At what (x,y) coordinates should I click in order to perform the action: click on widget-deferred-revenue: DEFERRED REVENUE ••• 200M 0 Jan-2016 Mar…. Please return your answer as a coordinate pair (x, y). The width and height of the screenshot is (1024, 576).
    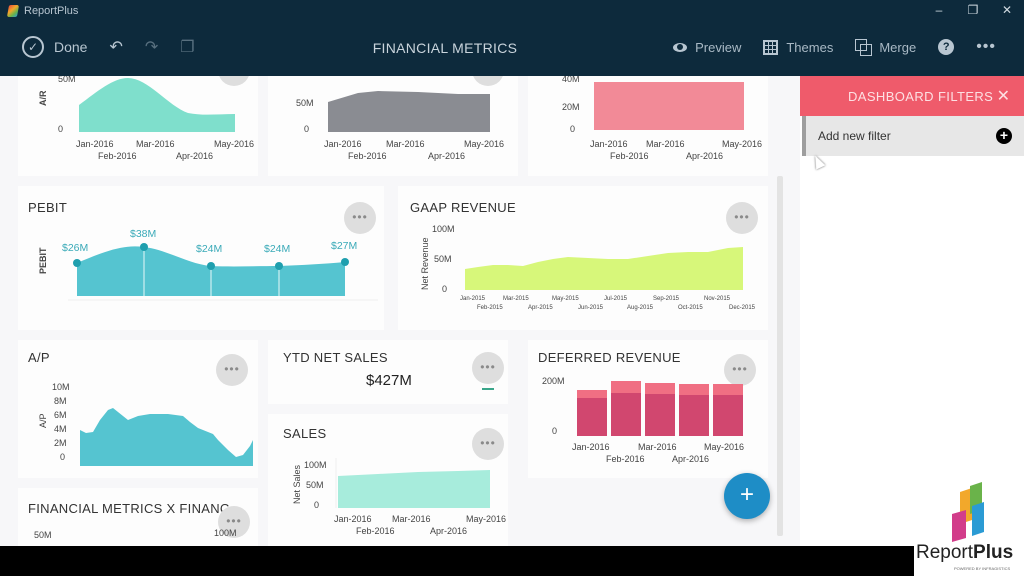
    Looking at the image, I should click on (648, 409).